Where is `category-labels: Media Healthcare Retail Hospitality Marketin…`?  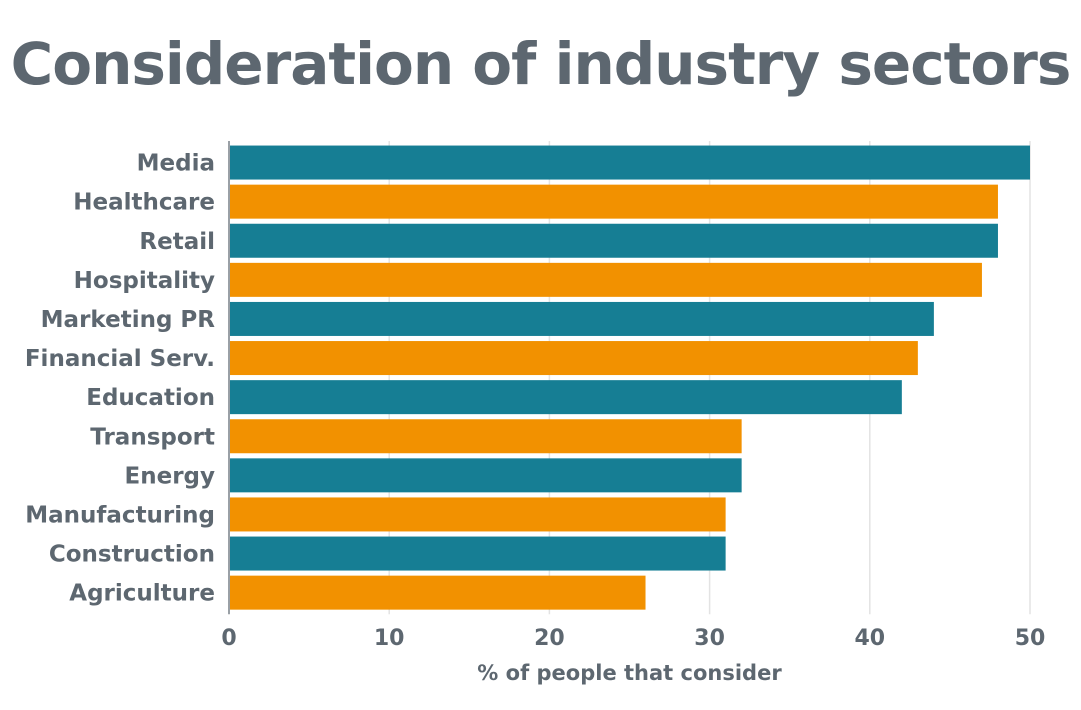
category-labels: Media Healthcare Retail Hospitality Marketin… is located at coordinates (120, 379).